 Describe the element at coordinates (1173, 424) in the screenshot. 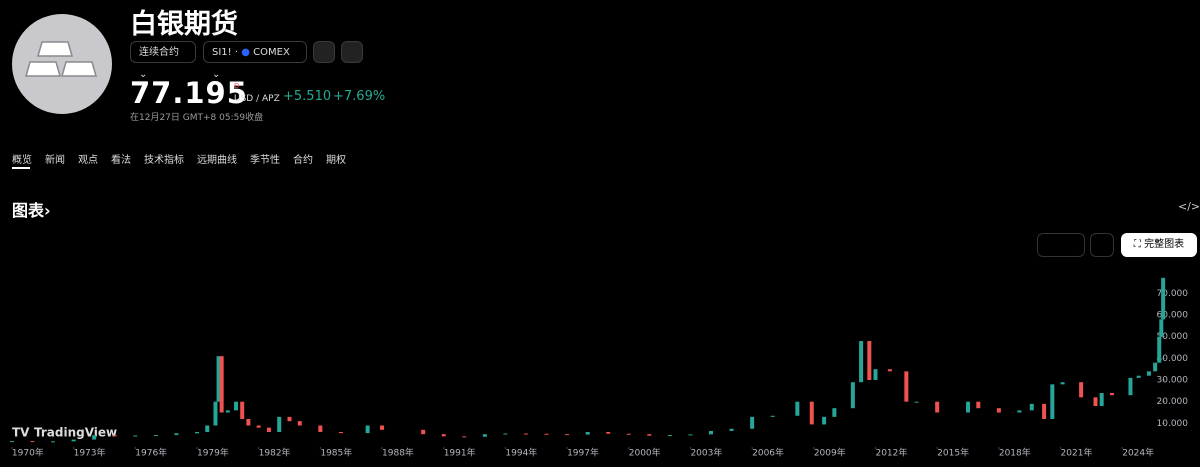

I see `y-tick-label: 10.000` at that location.